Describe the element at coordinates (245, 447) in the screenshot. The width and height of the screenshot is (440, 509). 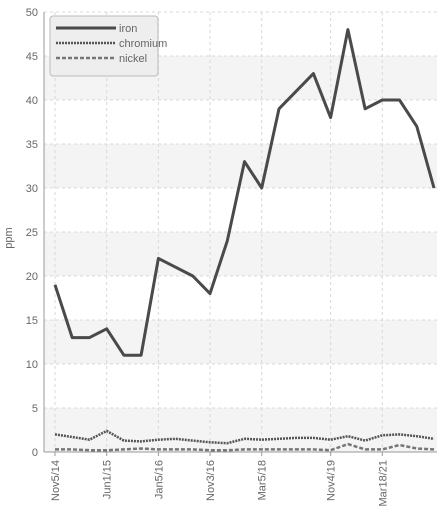
I see `series-line-nickel` at that location.